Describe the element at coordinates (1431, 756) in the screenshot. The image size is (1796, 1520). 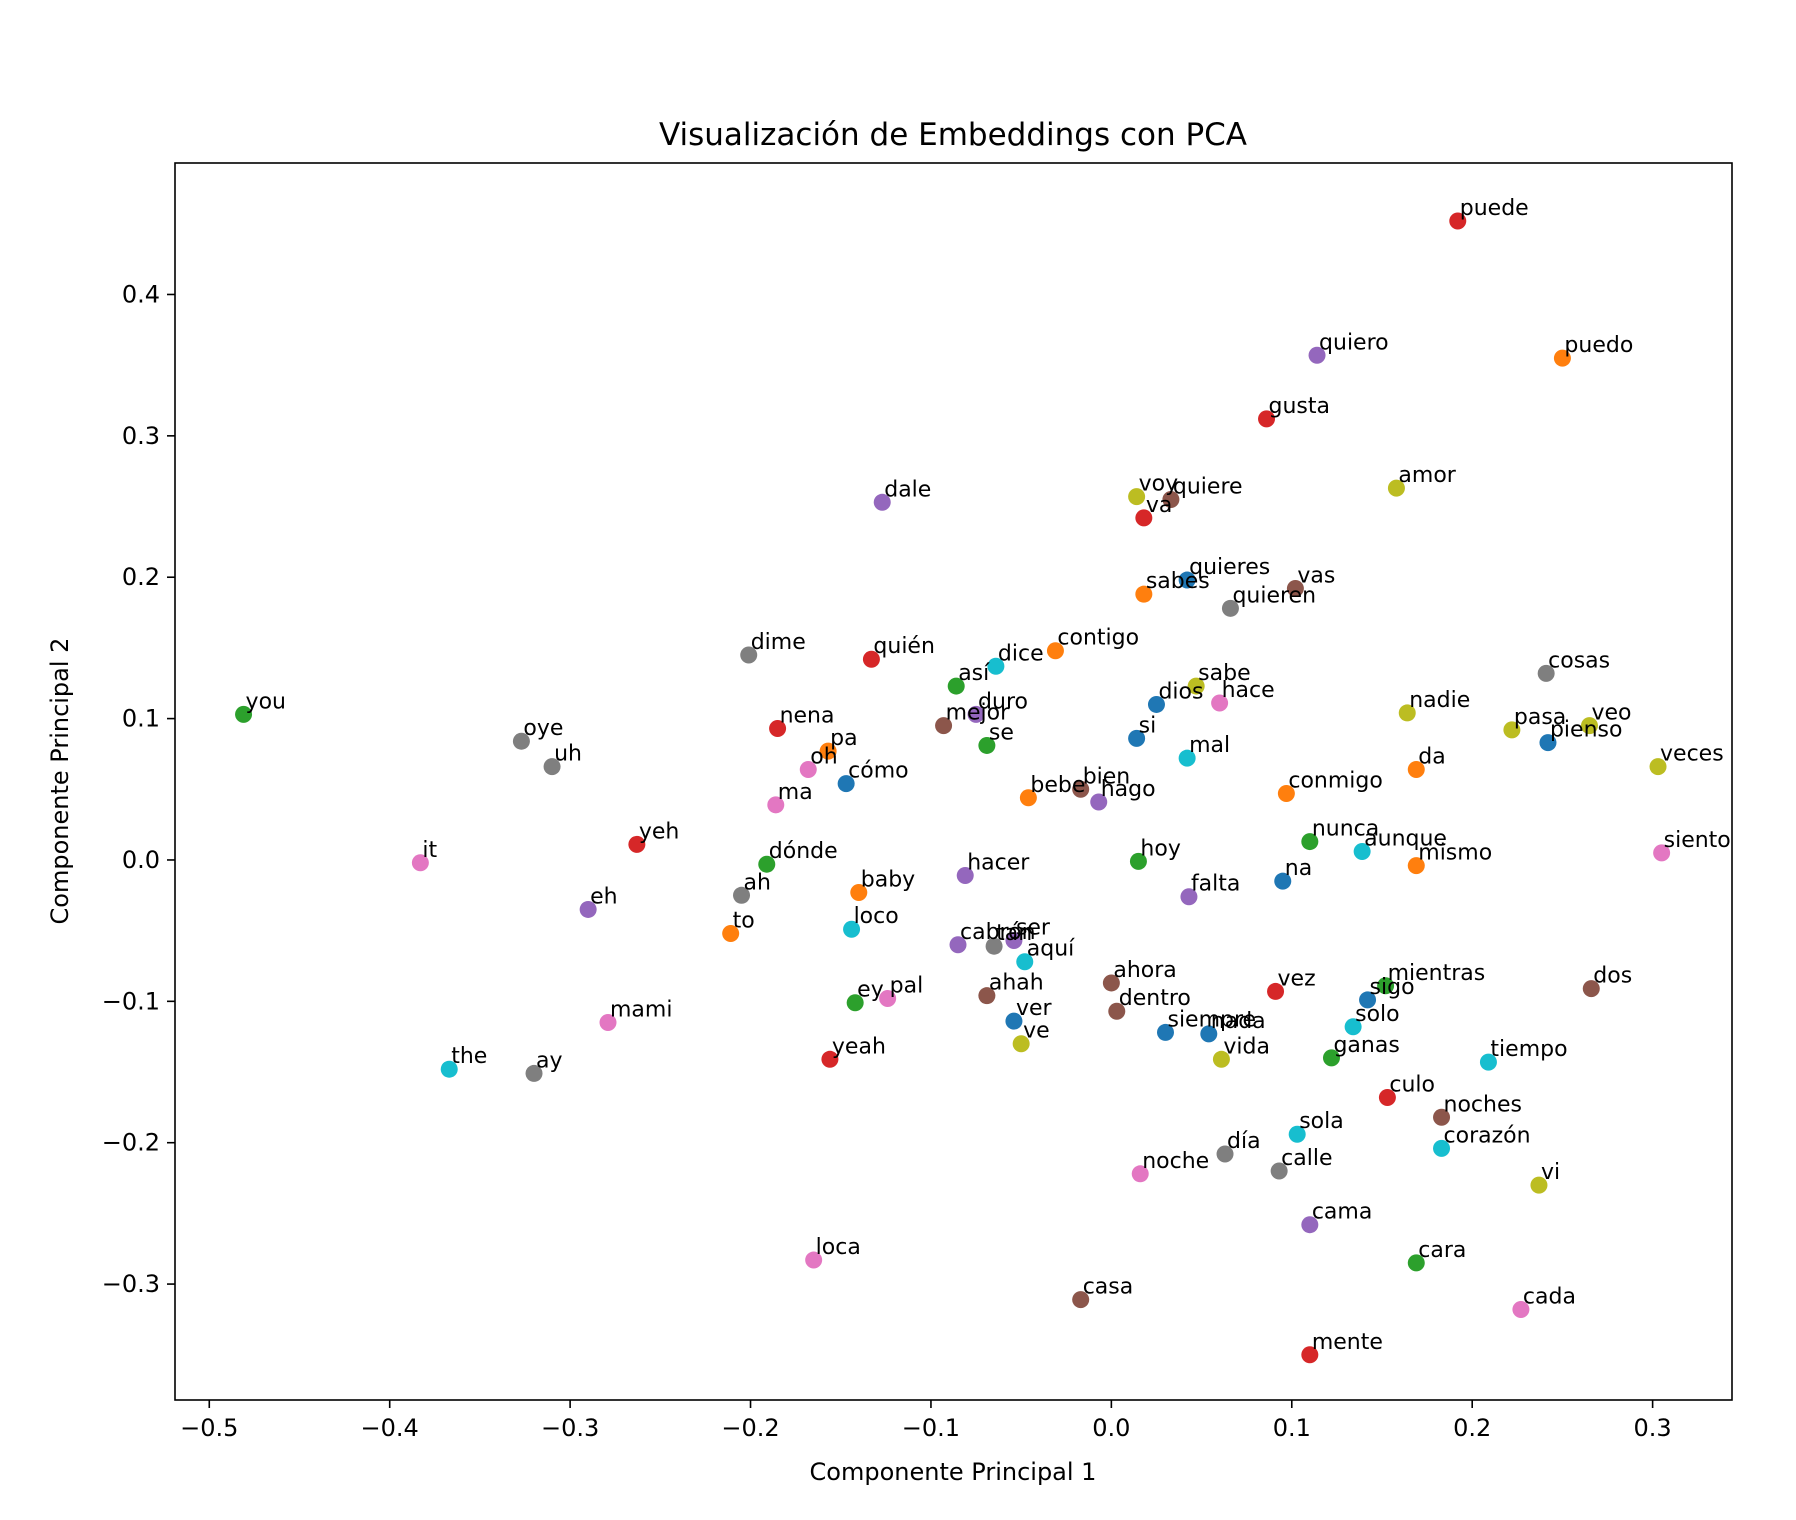
I see `point-label: da` at that location.